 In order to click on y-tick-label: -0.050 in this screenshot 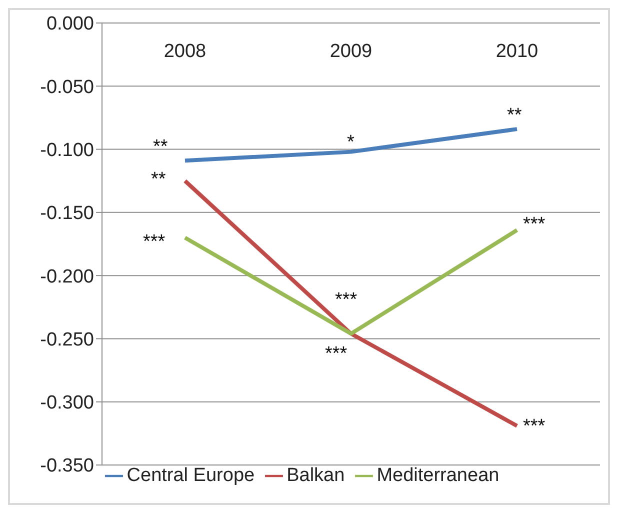, I will do `click(67, 87)`.